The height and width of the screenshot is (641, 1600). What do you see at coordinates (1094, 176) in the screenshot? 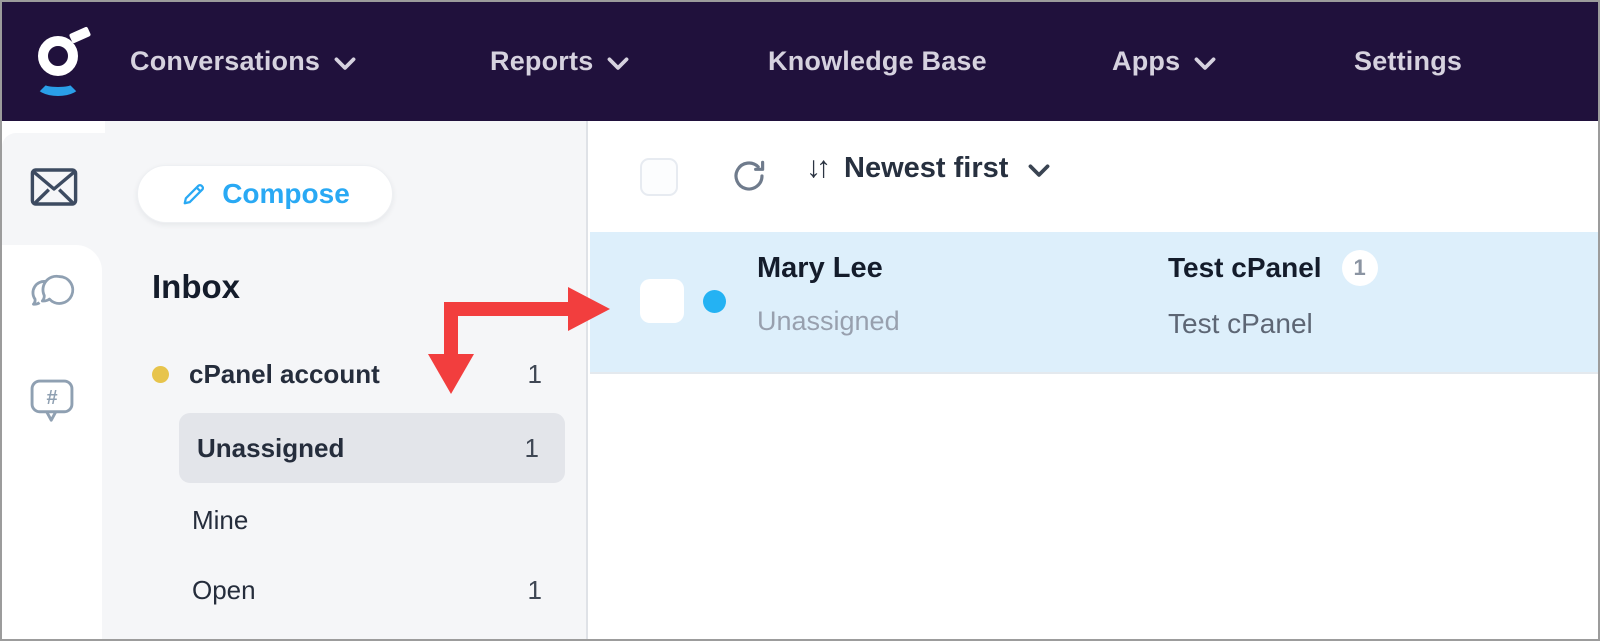
I see `list-toolbar: ↓↑ Newest first` at bounding box center [1094, 176].